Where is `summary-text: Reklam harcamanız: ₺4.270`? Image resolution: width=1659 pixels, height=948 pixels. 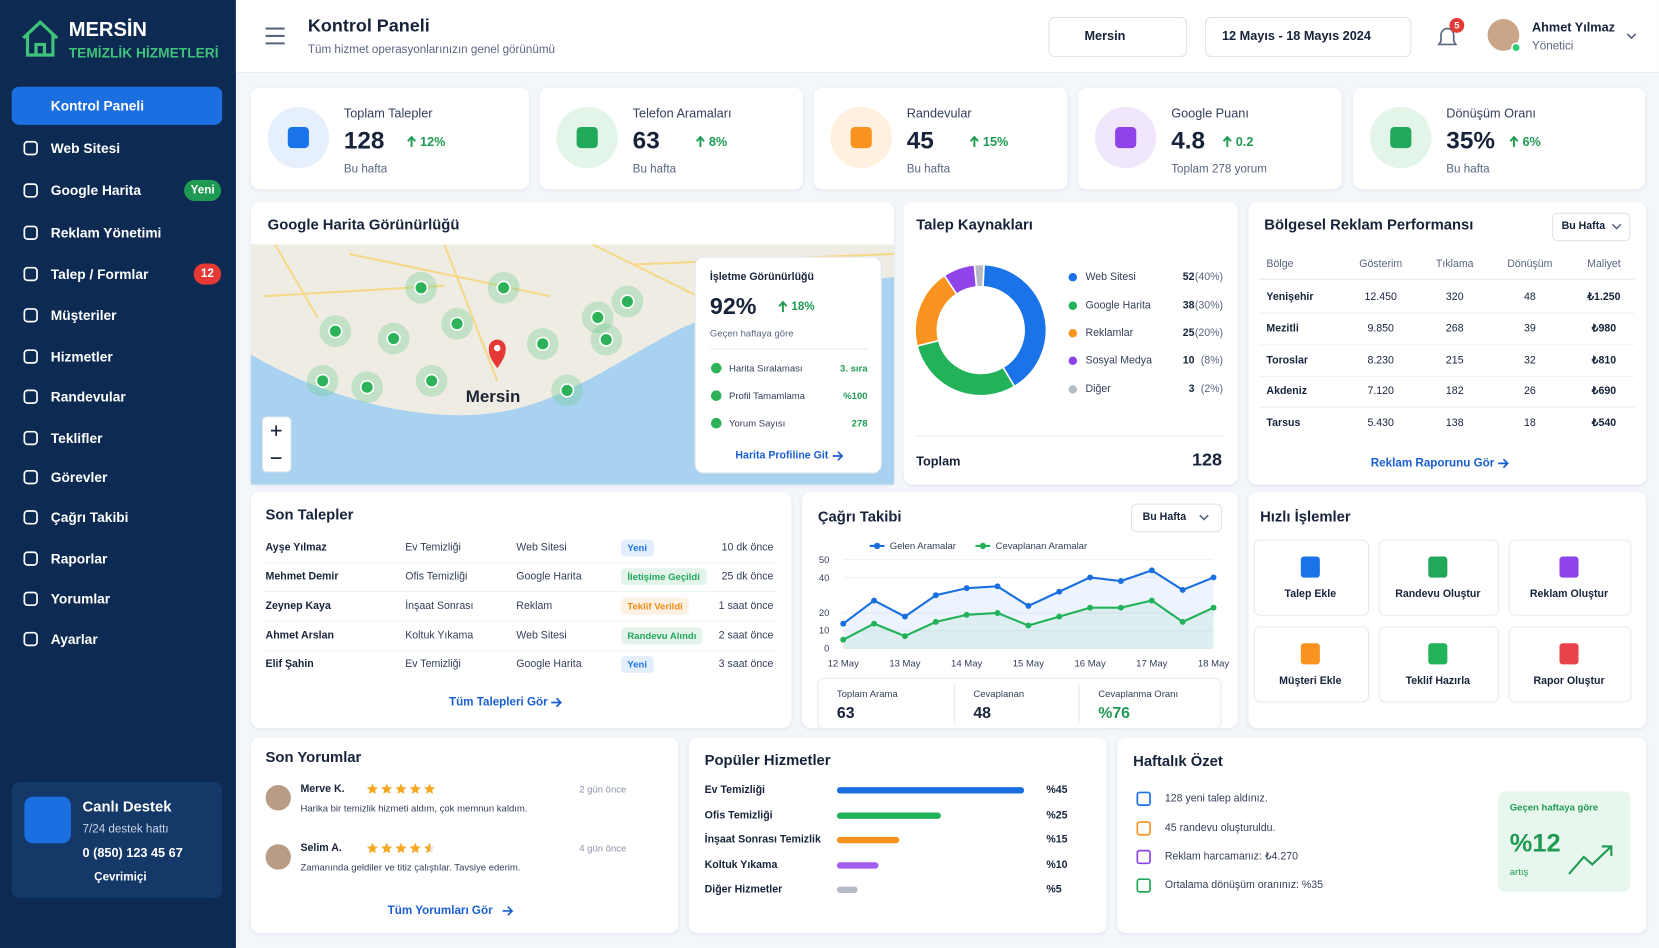
summary-text: Reklam harcamanız: ₺4.270 is located at coordinates (1231, 857).